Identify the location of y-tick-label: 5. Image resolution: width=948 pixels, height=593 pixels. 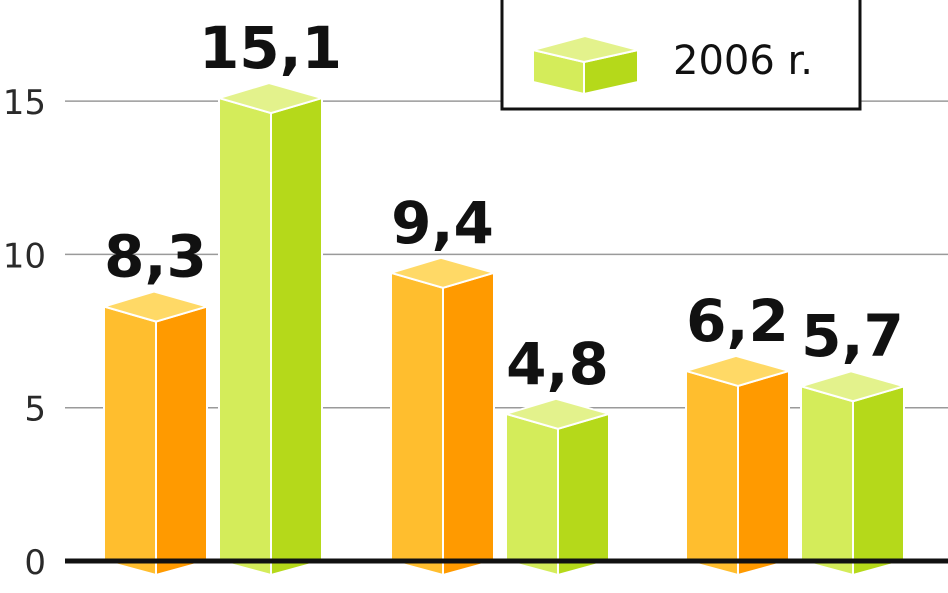
(35, 410).